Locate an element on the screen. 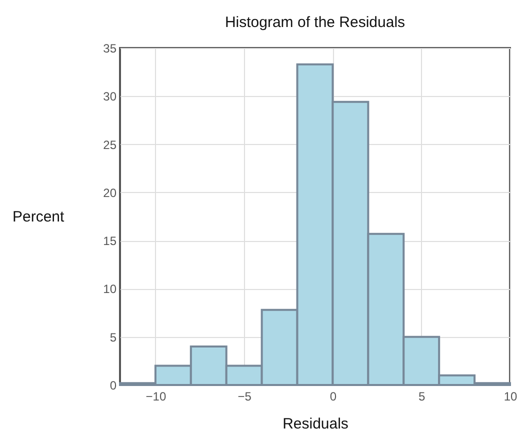  x-tick-label: −5 is located at coordinates (245, 397).